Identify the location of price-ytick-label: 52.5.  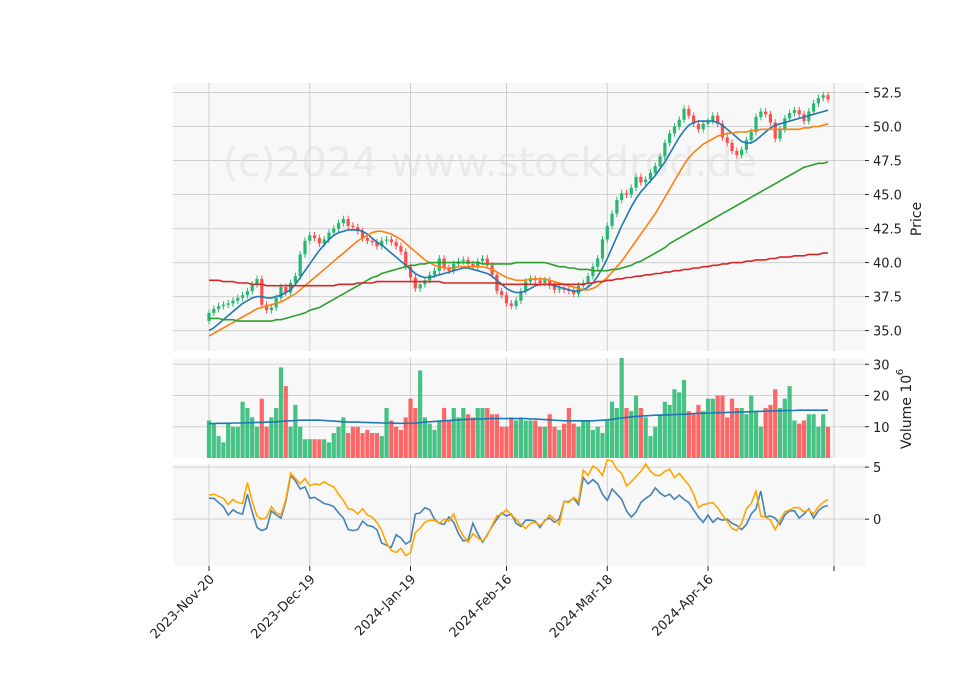
(887, 94).